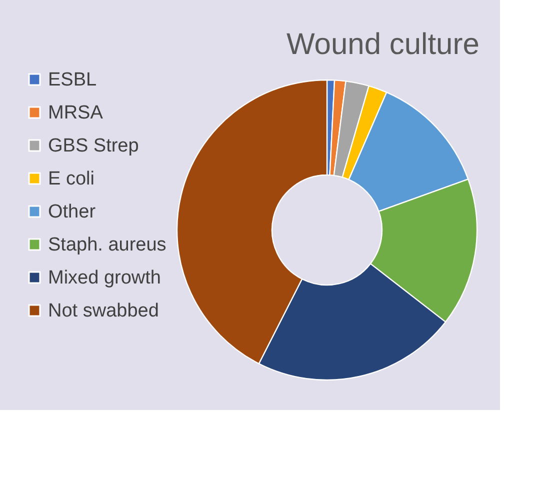  I want to click on legend-label: Staph. aureus, so click(107, 245).